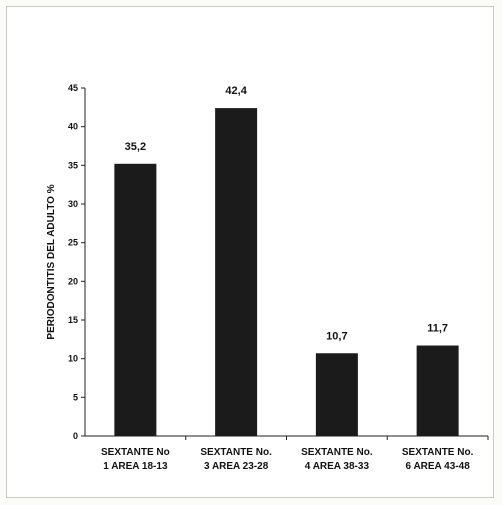 The image size is (502, 505). Describe the element at coordinates (75, 436) in the screenshot. I see `y-tick-label: 0` at that location.